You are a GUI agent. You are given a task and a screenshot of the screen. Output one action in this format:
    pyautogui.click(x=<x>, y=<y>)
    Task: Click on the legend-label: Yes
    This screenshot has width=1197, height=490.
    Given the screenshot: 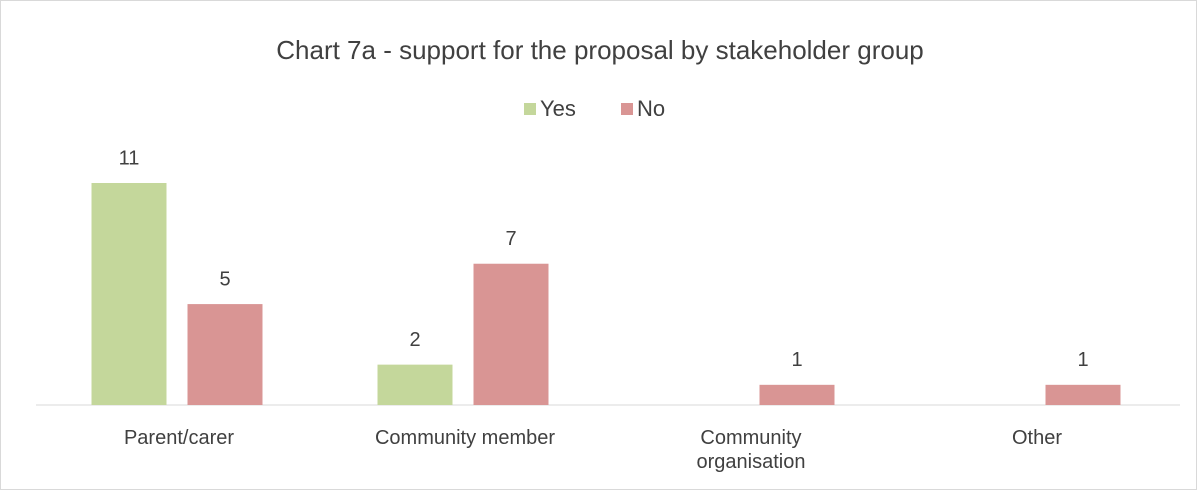 What is the action you would take?
    pyautogui.click(x=558, y=108)
    